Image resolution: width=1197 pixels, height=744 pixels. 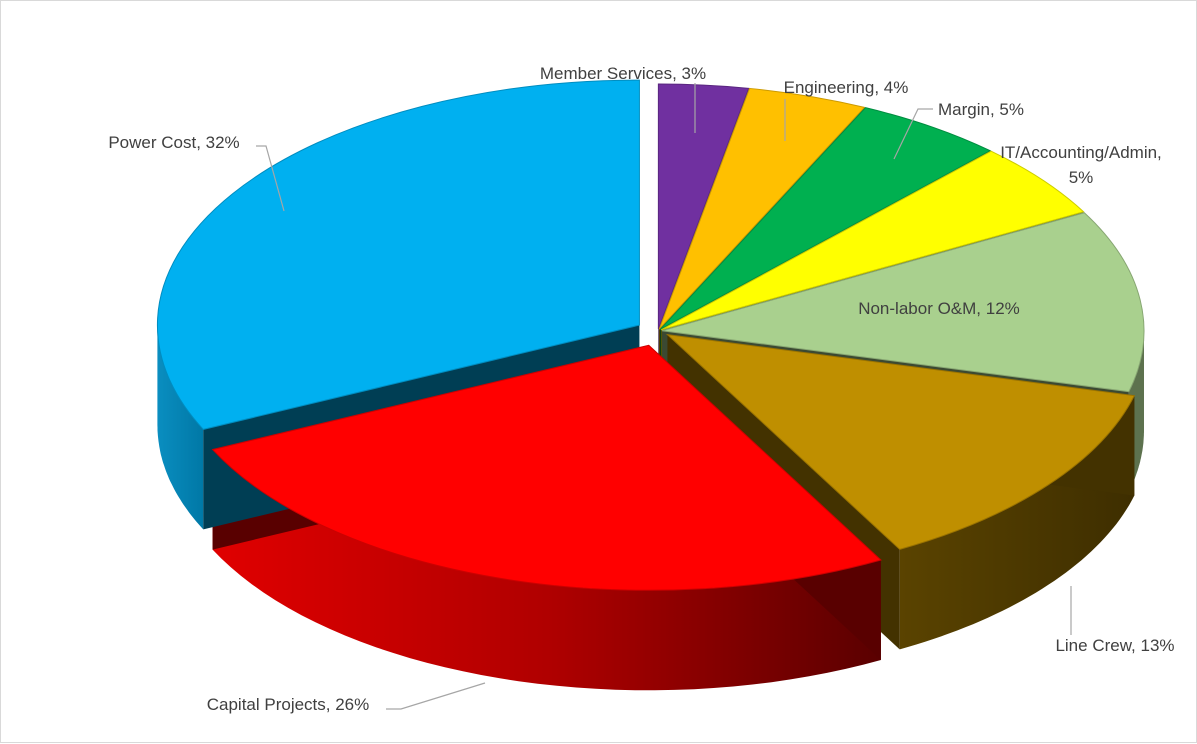 I want to click on label-it-accounting-admin: IT/Accounting/Admin,, so click(x=1081, y=152).